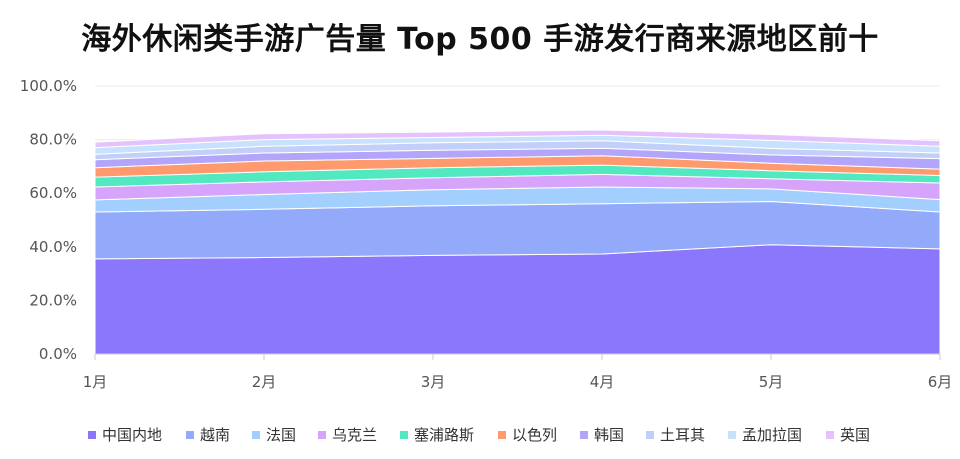  I want to click on legend-label: 越南, so click(215, 435).